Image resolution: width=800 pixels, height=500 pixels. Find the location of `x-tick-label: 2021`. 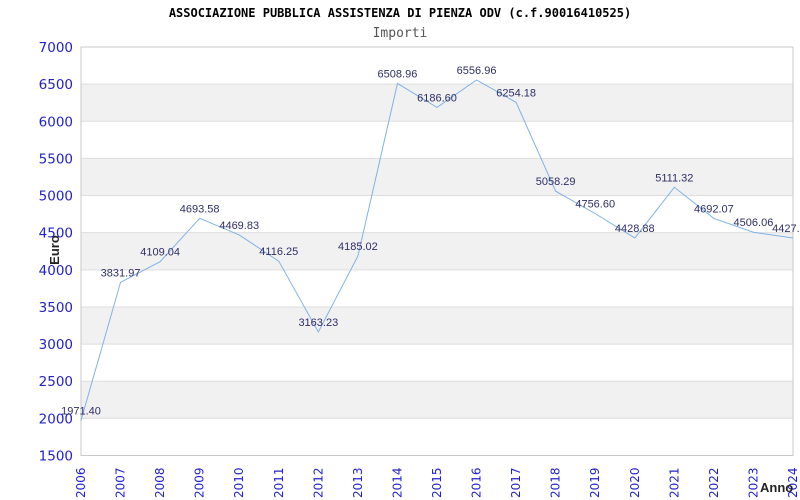

x-tick-label: 2021 is located at coordinates (674, 482).